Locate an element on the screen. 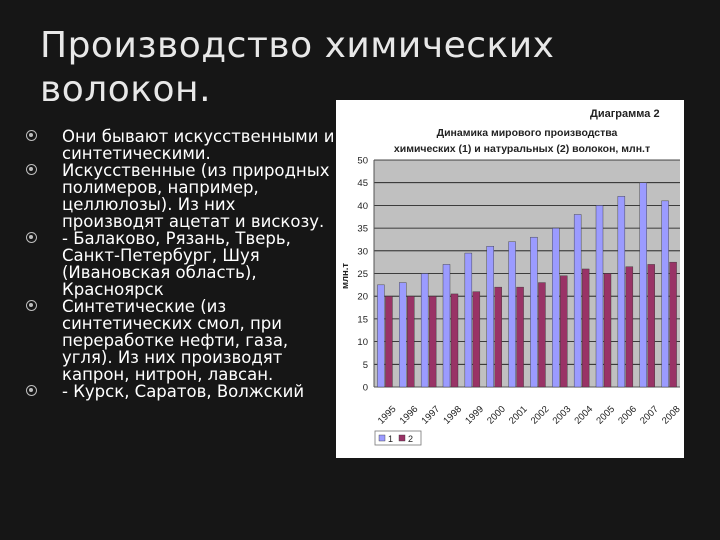  slide-title-line-1: Производство химических is located at coordinates (297, 45).